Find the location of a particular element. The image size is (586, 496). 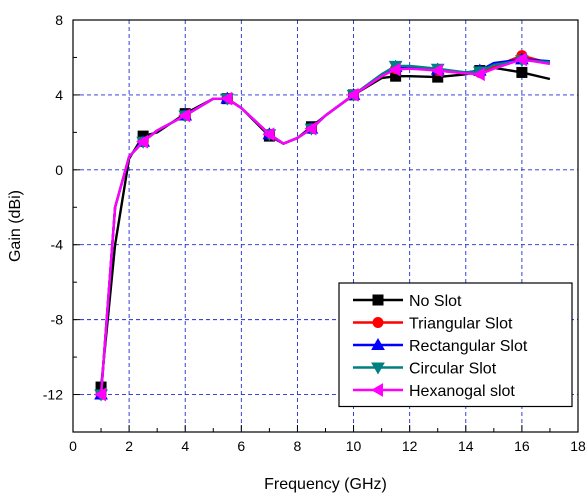

y-tick-label: -12 is located at coordinates (53, 395).